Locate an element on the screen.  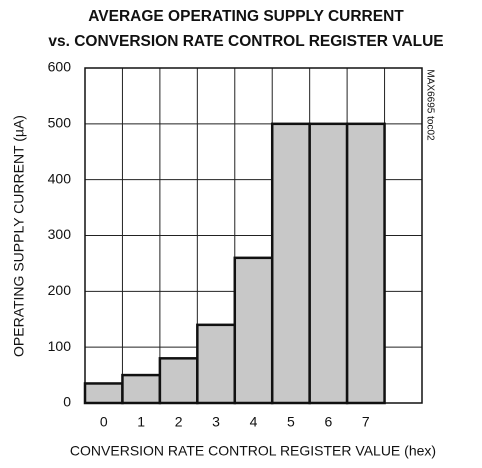
x-tick-label: 6 is located at coordinates (328, 422).